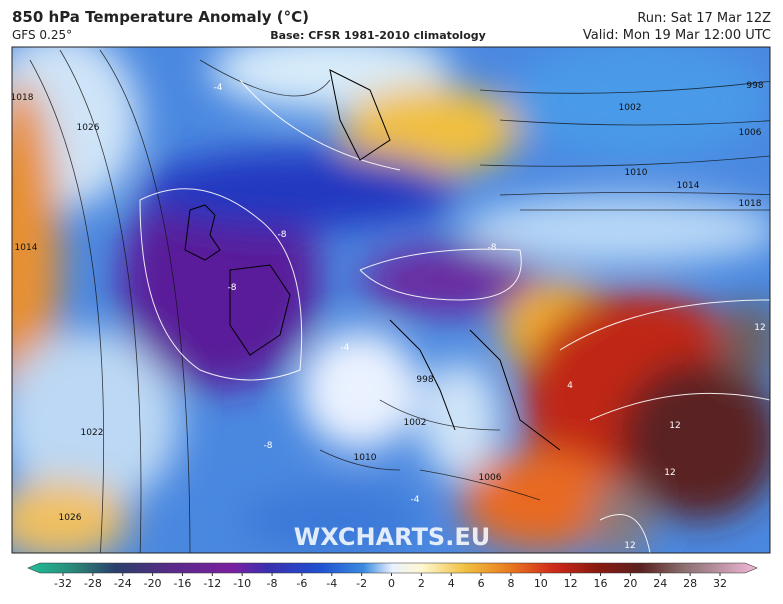 The width and height of the screenshot is (783, 604). What do you see at coordinates (630, 583) in the screenshot?
I see `colorbar-tick-label: 20` at bounding box center [630, 583].